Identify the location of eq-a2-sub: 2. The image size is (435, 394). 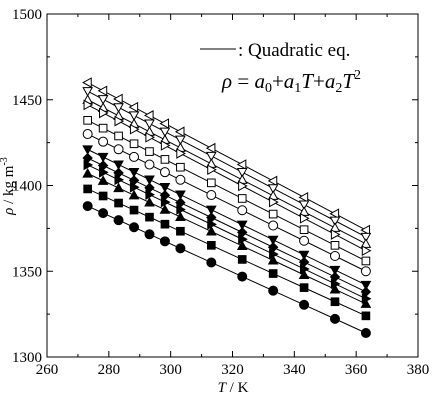
(338, 88).